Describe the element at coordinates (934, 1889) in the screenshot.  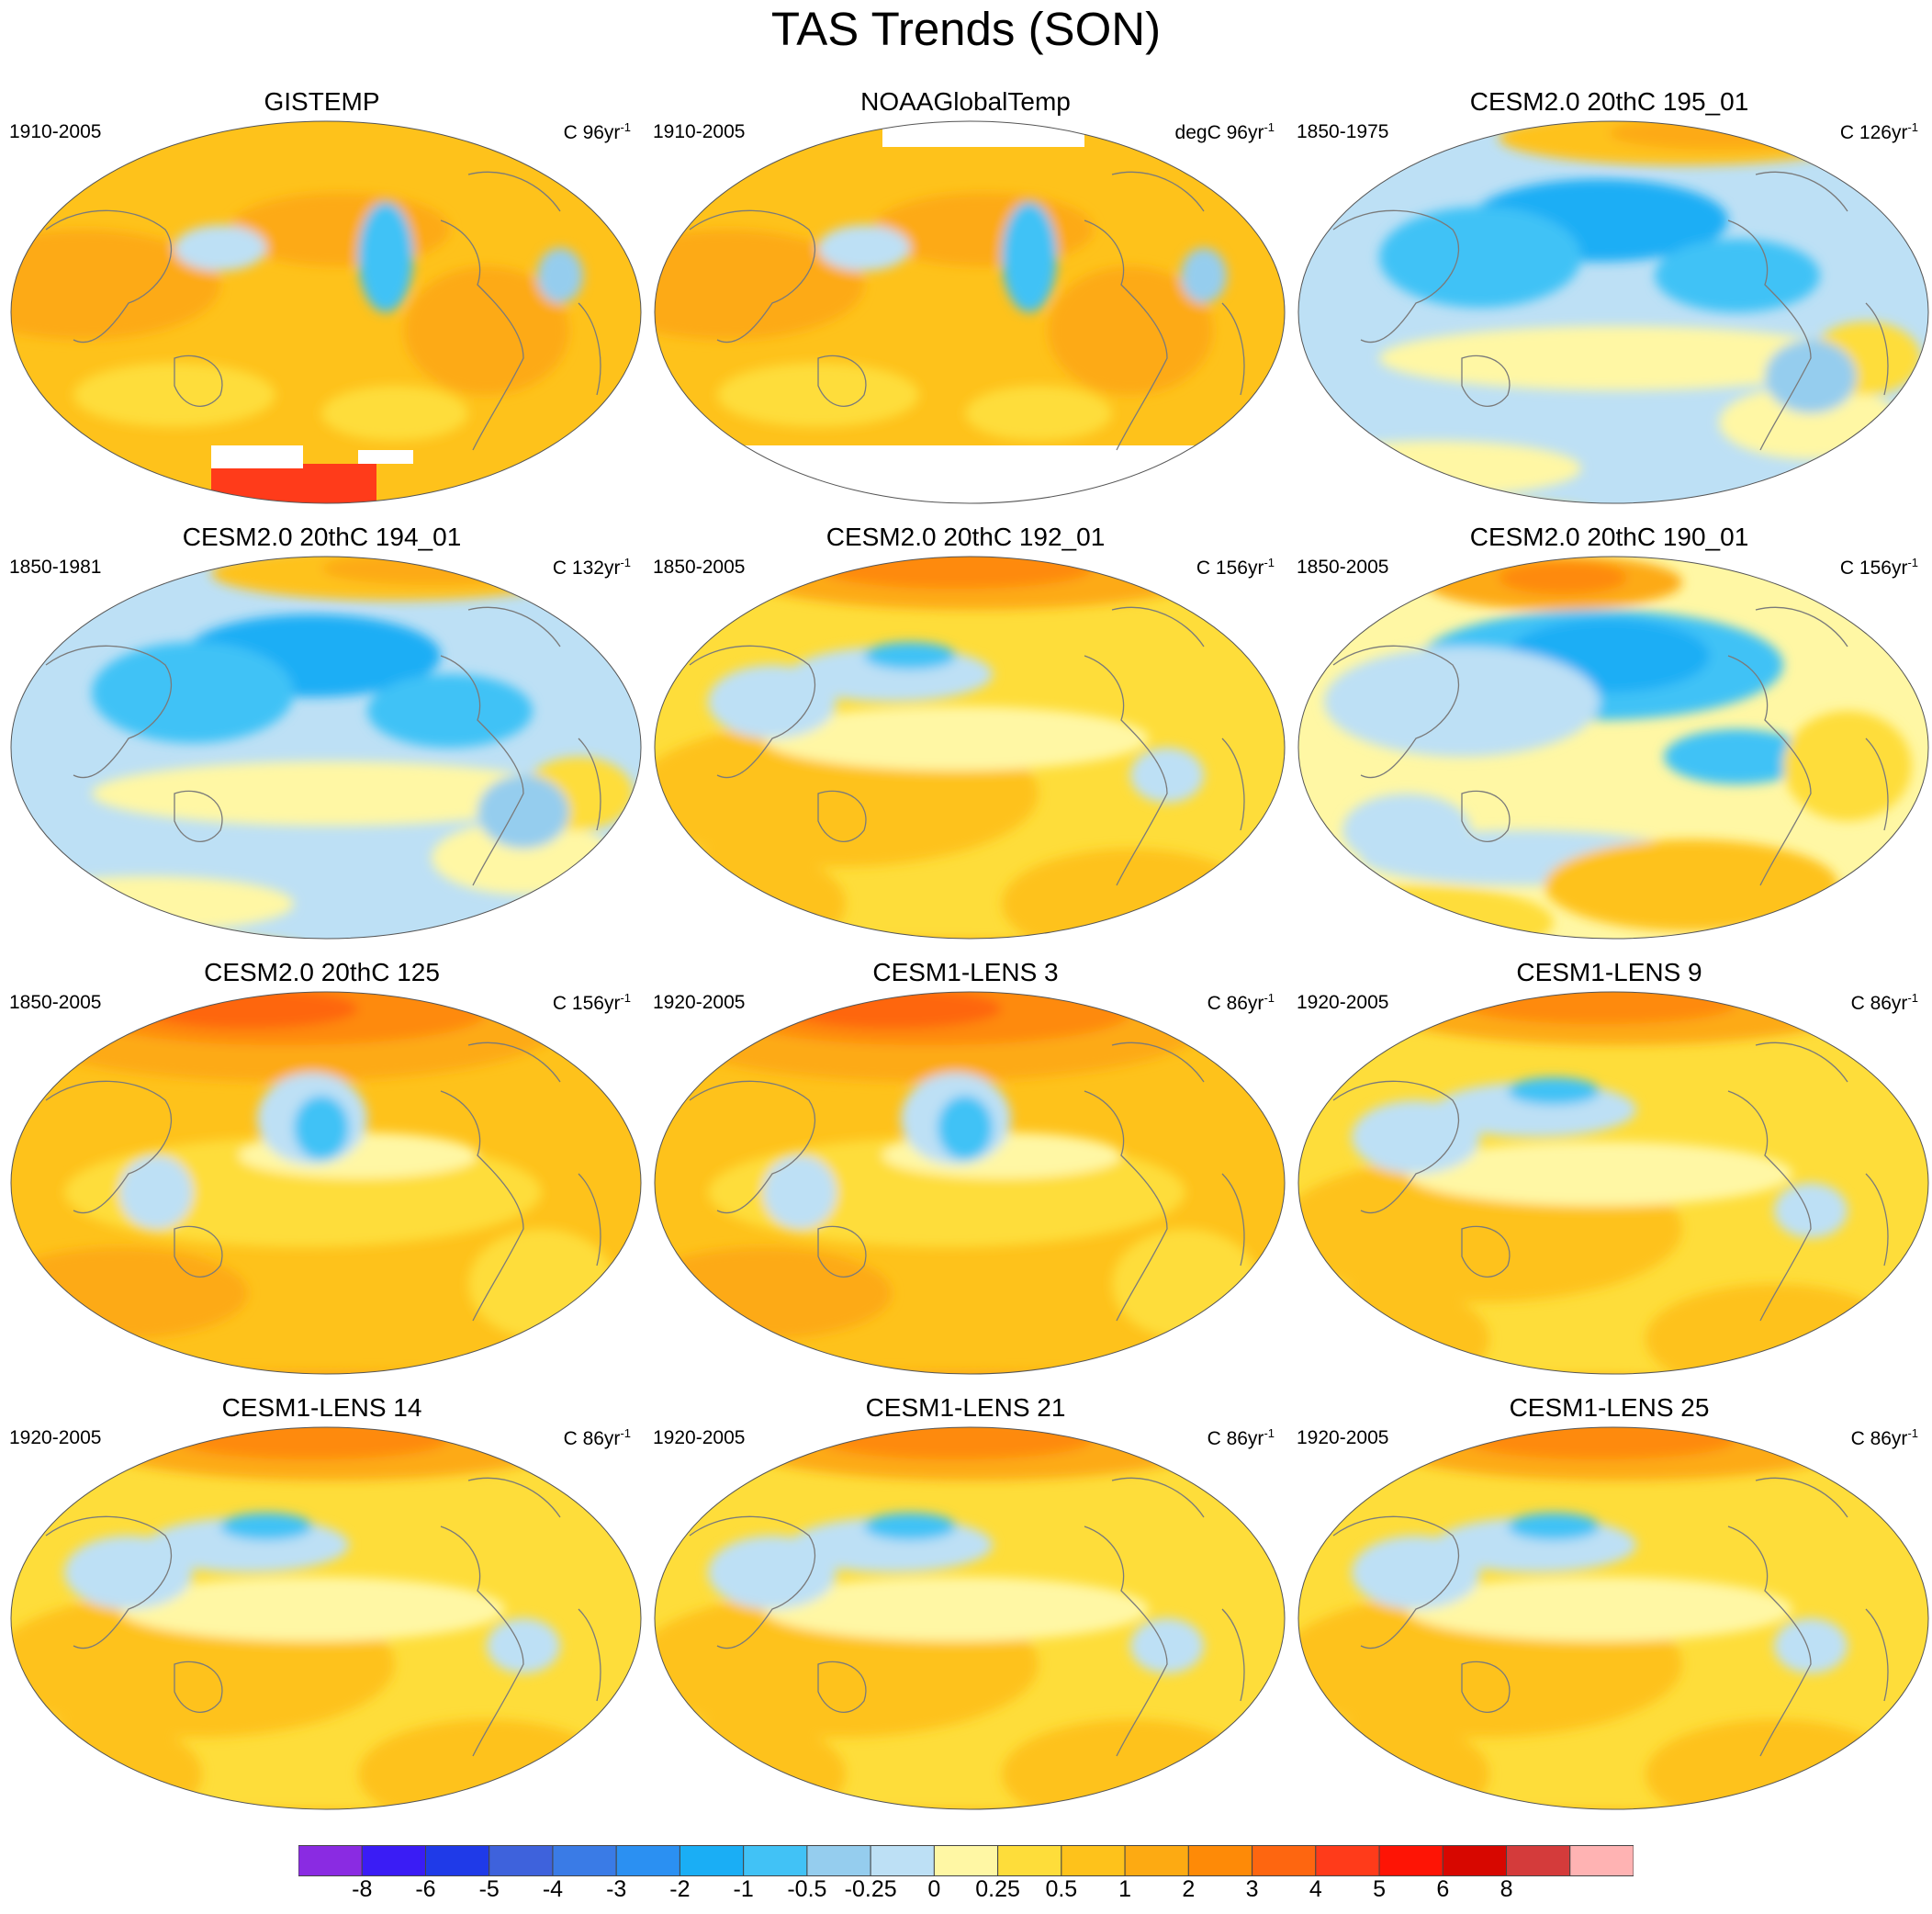
I see `colorbar-tick-label: 0` at that location.